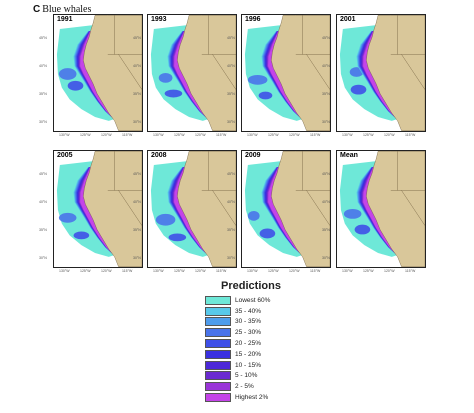  I want to click on map-panel: 2001, so click(381, 73).